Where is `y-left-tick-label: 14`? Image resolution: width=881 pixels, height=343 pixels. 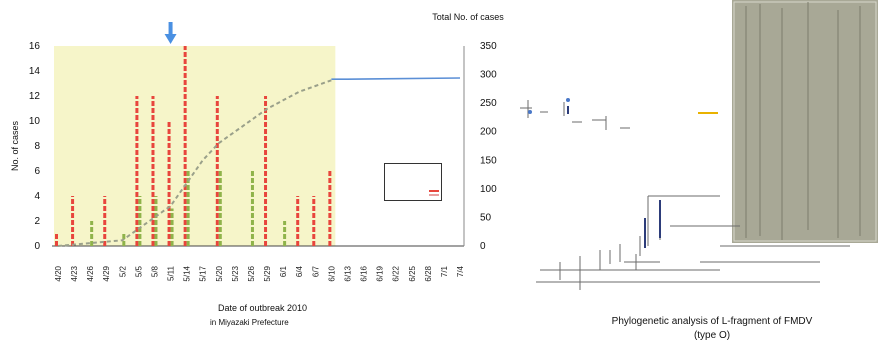
y-left-tick-label: 14 is located at coordinates (35, 71).